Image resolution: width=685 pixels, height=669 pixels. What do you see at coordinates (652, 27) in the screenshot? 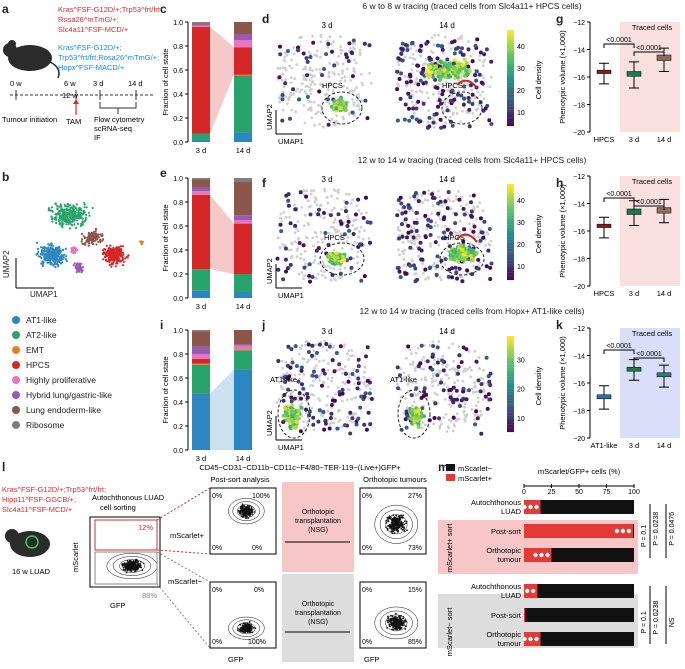
I see `traced-cells-label: Traced cells` at bounding box center [652, 27].